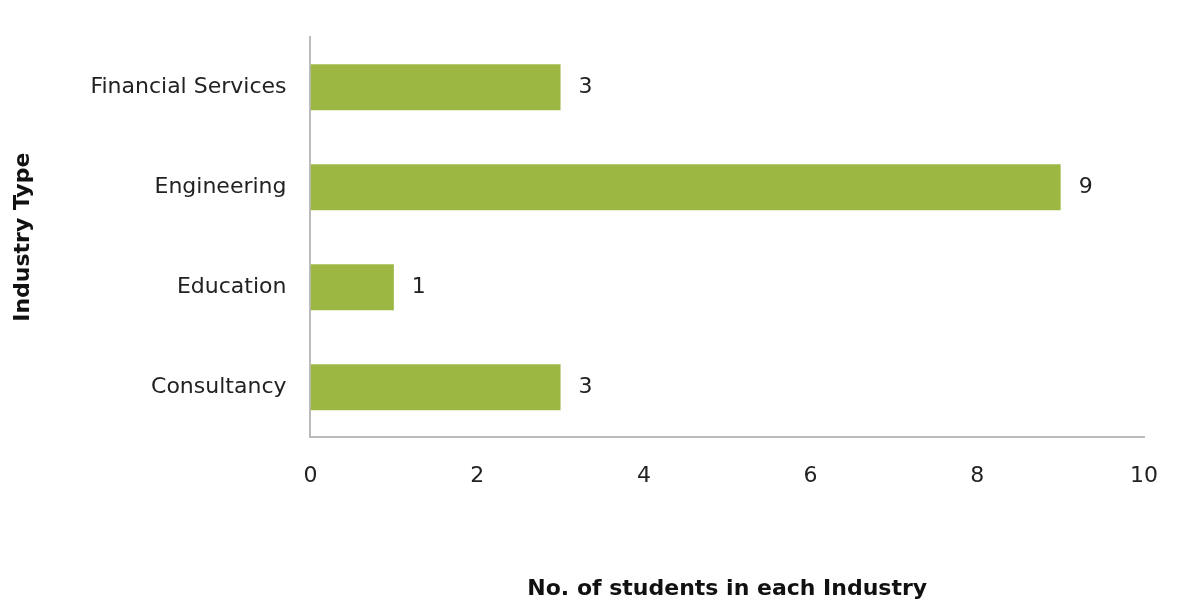 The image size is (1184, 614). What do you see at coordinates (1144, 475) in the screenshot?
I see `x-tick-label: 10` at bounding box center [1144, 475].